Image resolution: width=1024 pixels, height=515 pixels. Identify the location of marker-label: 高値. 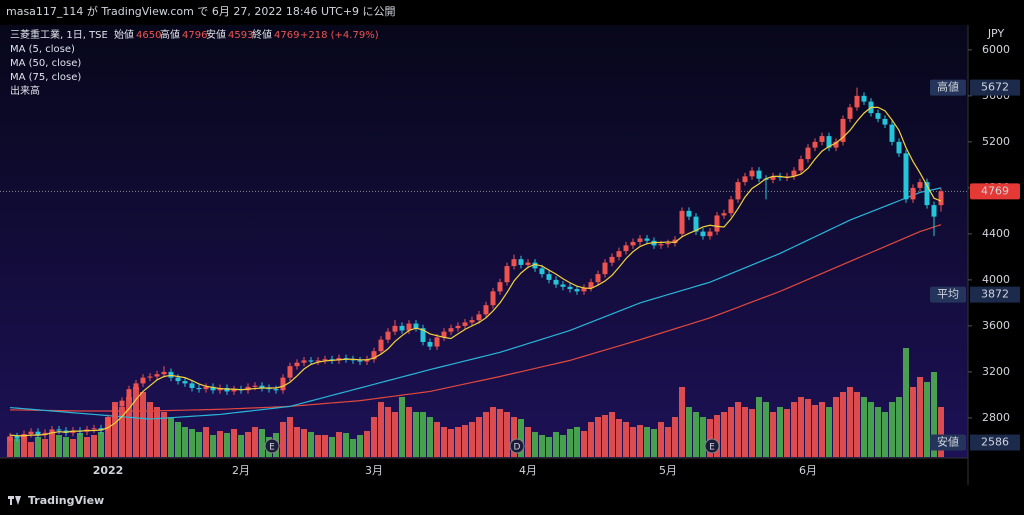
(948, 87).